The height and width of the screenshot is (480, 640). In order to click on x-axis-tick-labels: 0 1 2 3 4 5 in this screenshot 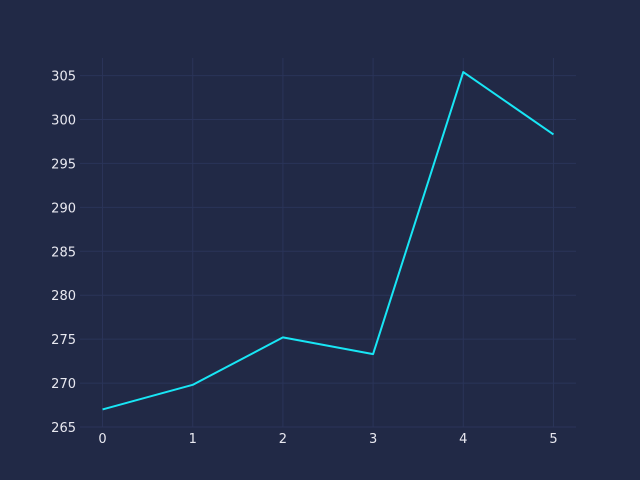, I will do `click(327, 439)`.